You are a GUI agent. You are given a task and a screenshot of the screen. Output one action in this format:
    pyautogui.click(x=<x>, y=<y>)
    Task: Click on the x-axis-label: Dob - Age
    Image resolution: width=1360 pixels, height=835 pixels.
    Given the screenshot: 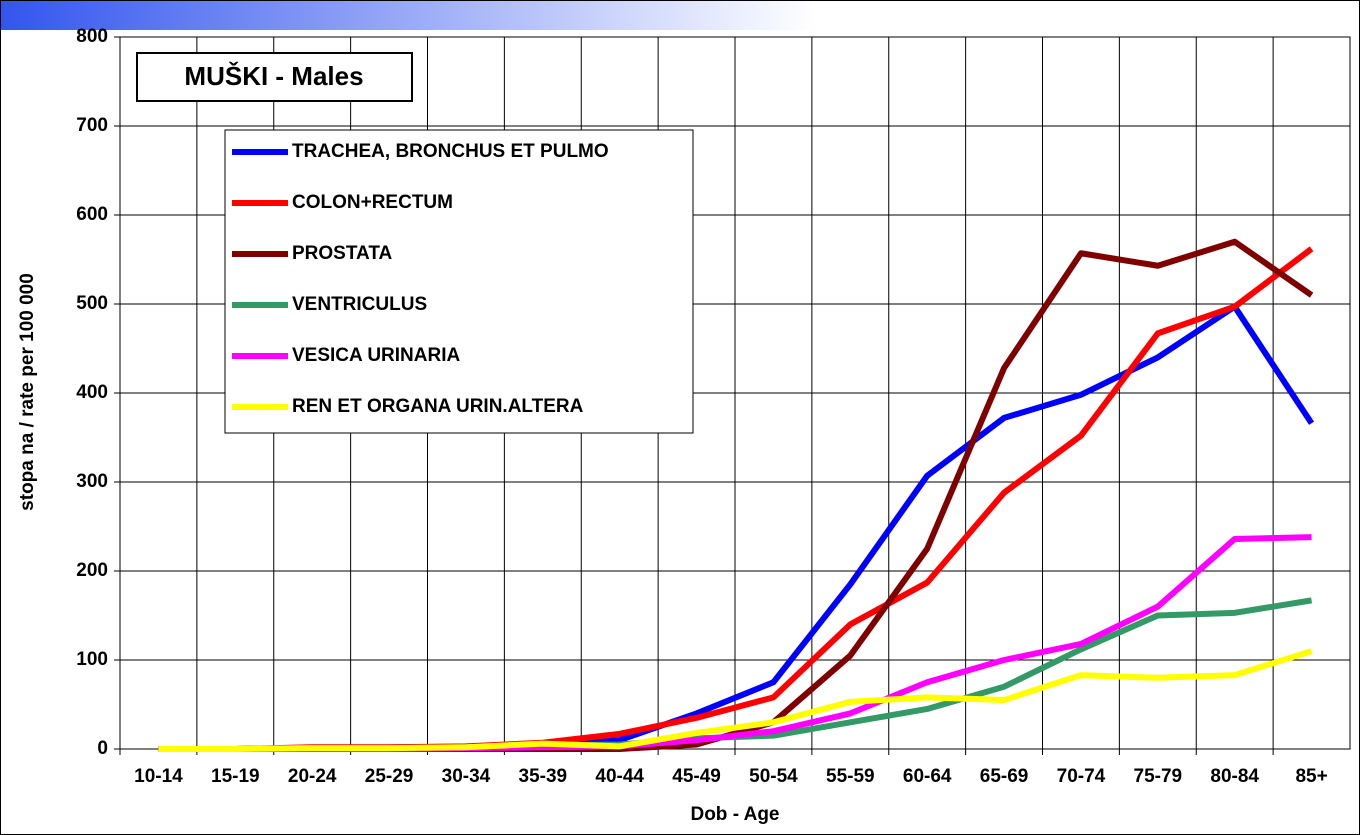 What is the action you would take?
    pyautogui.click(x=734, y=814)
    